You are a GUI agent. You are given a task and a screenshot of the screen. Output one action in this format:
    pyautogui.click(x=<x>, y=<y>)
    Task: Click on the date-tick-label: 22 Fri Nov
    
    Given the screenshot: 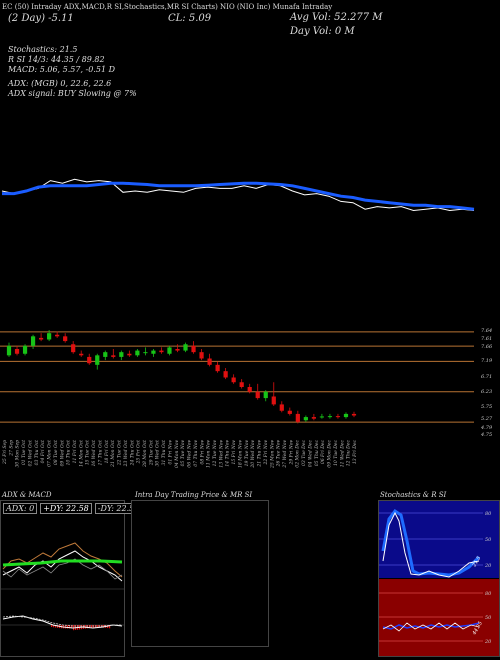 What is the action you would take?
    pyautogui.click(x=266, y=453)
    